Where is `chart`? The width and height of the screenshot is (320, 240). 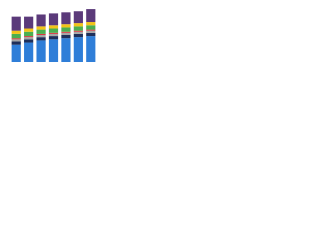 chart is located at coordinates (53, 35).